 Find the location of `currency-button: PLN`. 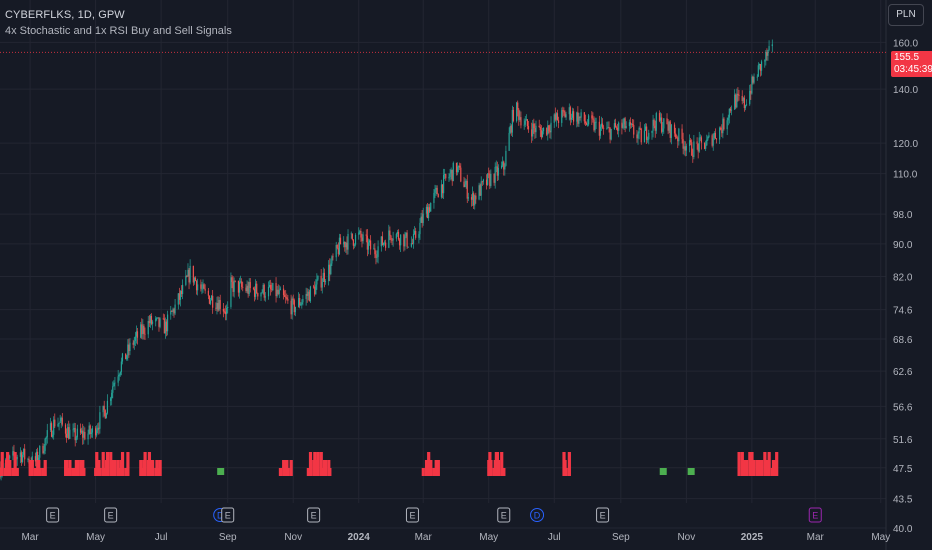

currency-button: PLN is located at coordinates (906, 15).